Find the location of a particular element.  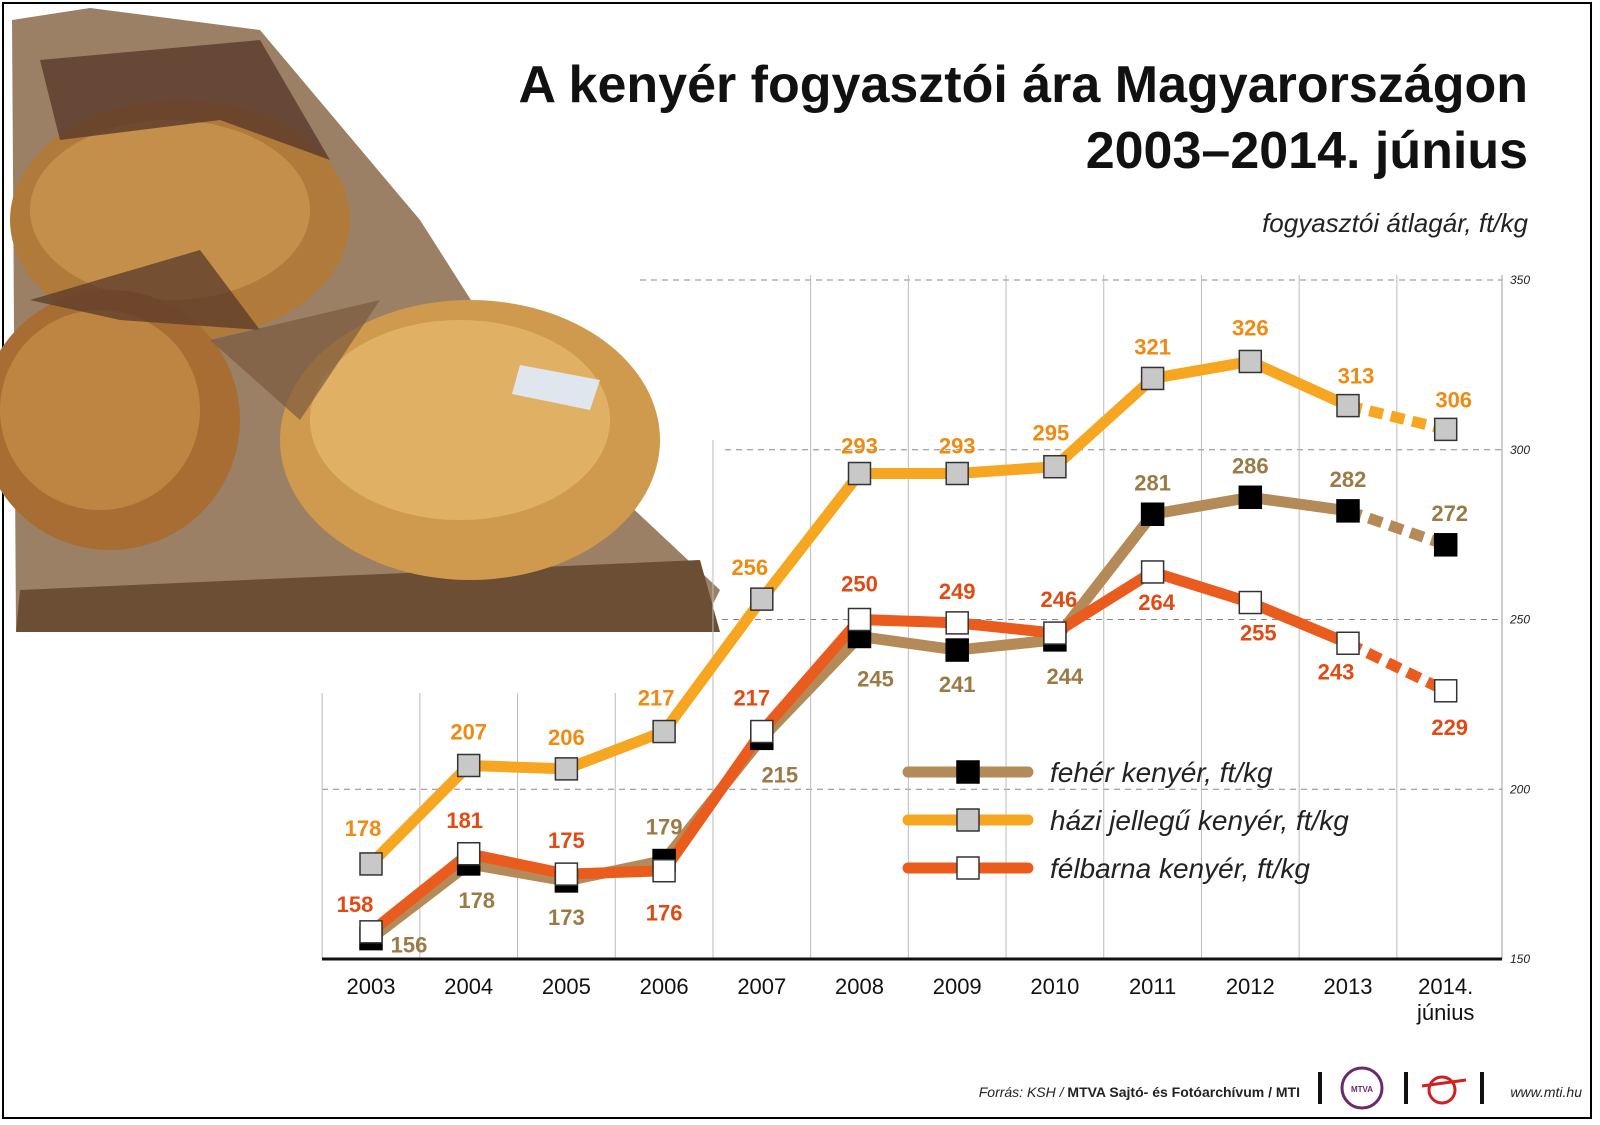

data-label: 243 is located at coordinates (1336, 671).